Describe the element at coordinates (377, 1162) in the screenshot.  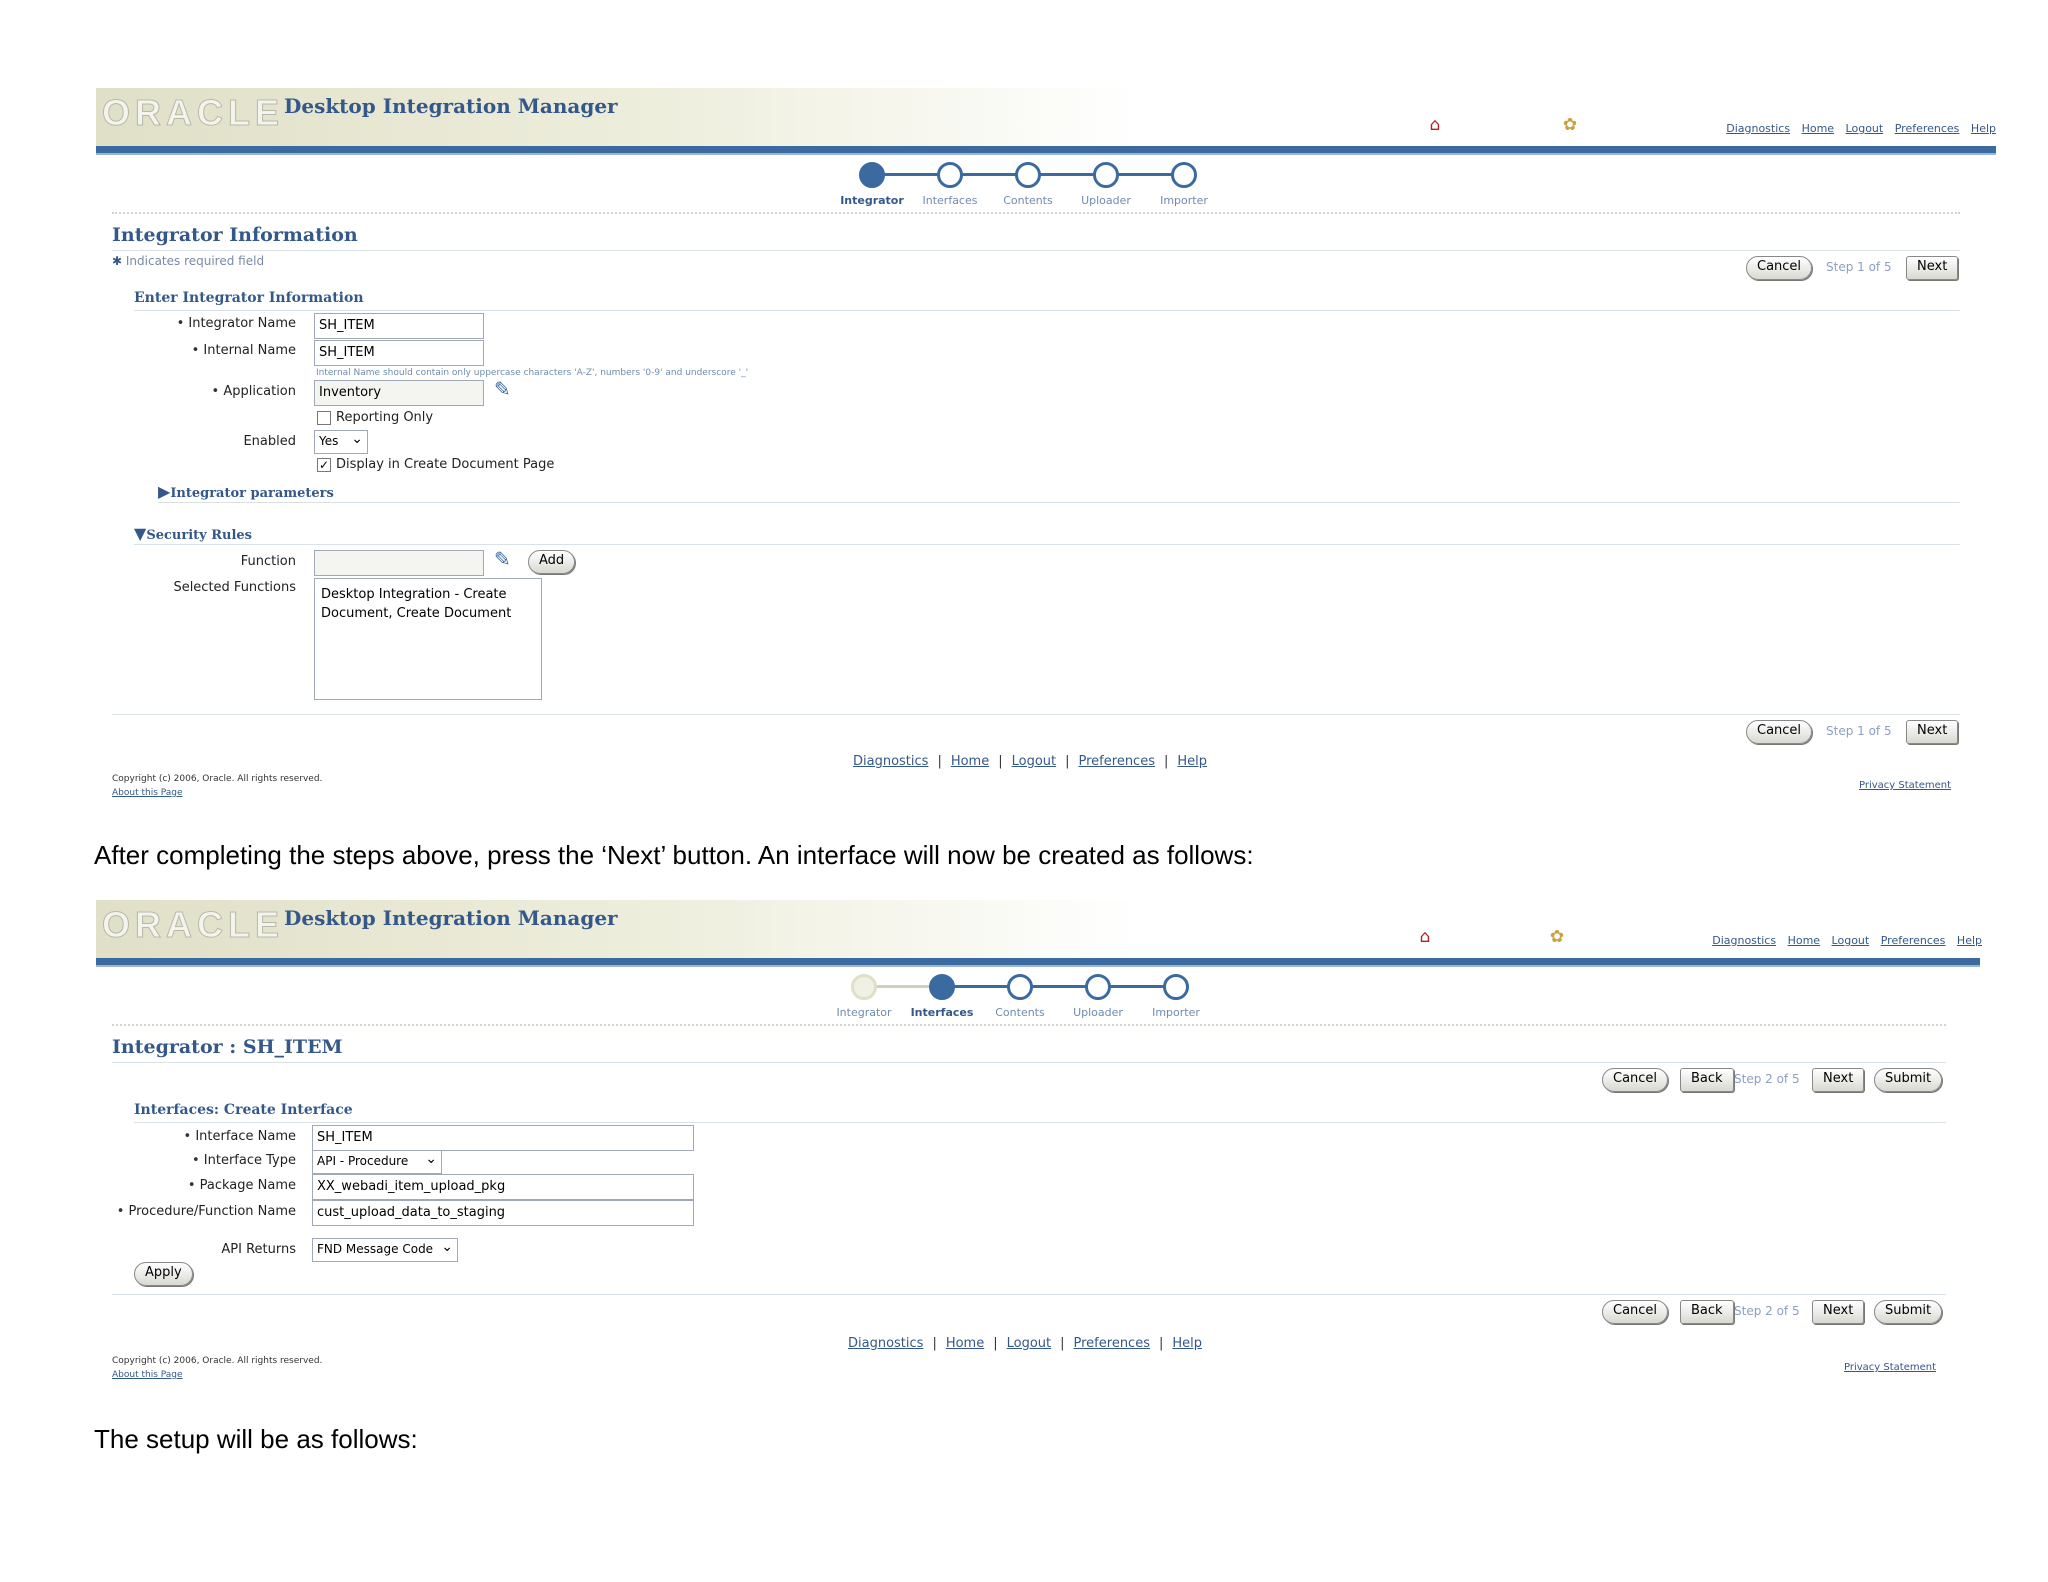
I see `interface-type-select: API - Procedure` at that location.